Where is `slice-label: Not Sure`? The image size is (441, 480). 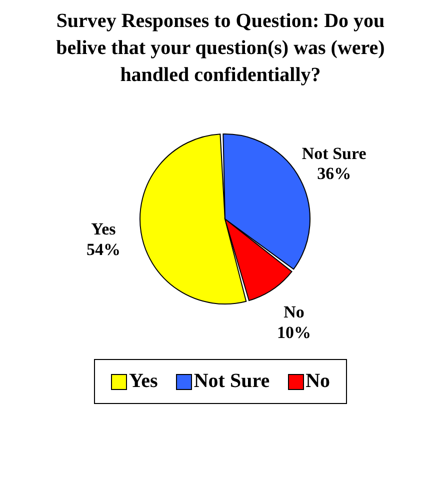
slice-label: Not Sure is located at coordinates (334, 153).